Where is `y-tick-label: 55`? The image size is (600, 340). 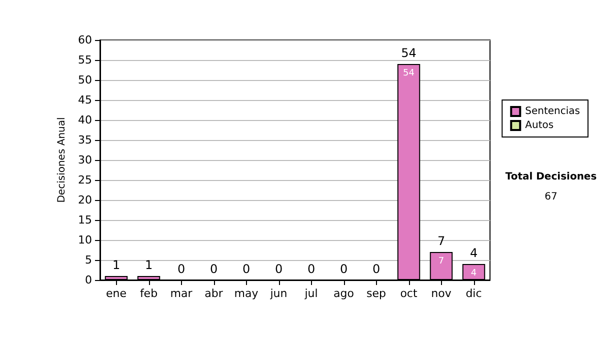 y-tick-label: 55 is located at coordinates (85, 60).